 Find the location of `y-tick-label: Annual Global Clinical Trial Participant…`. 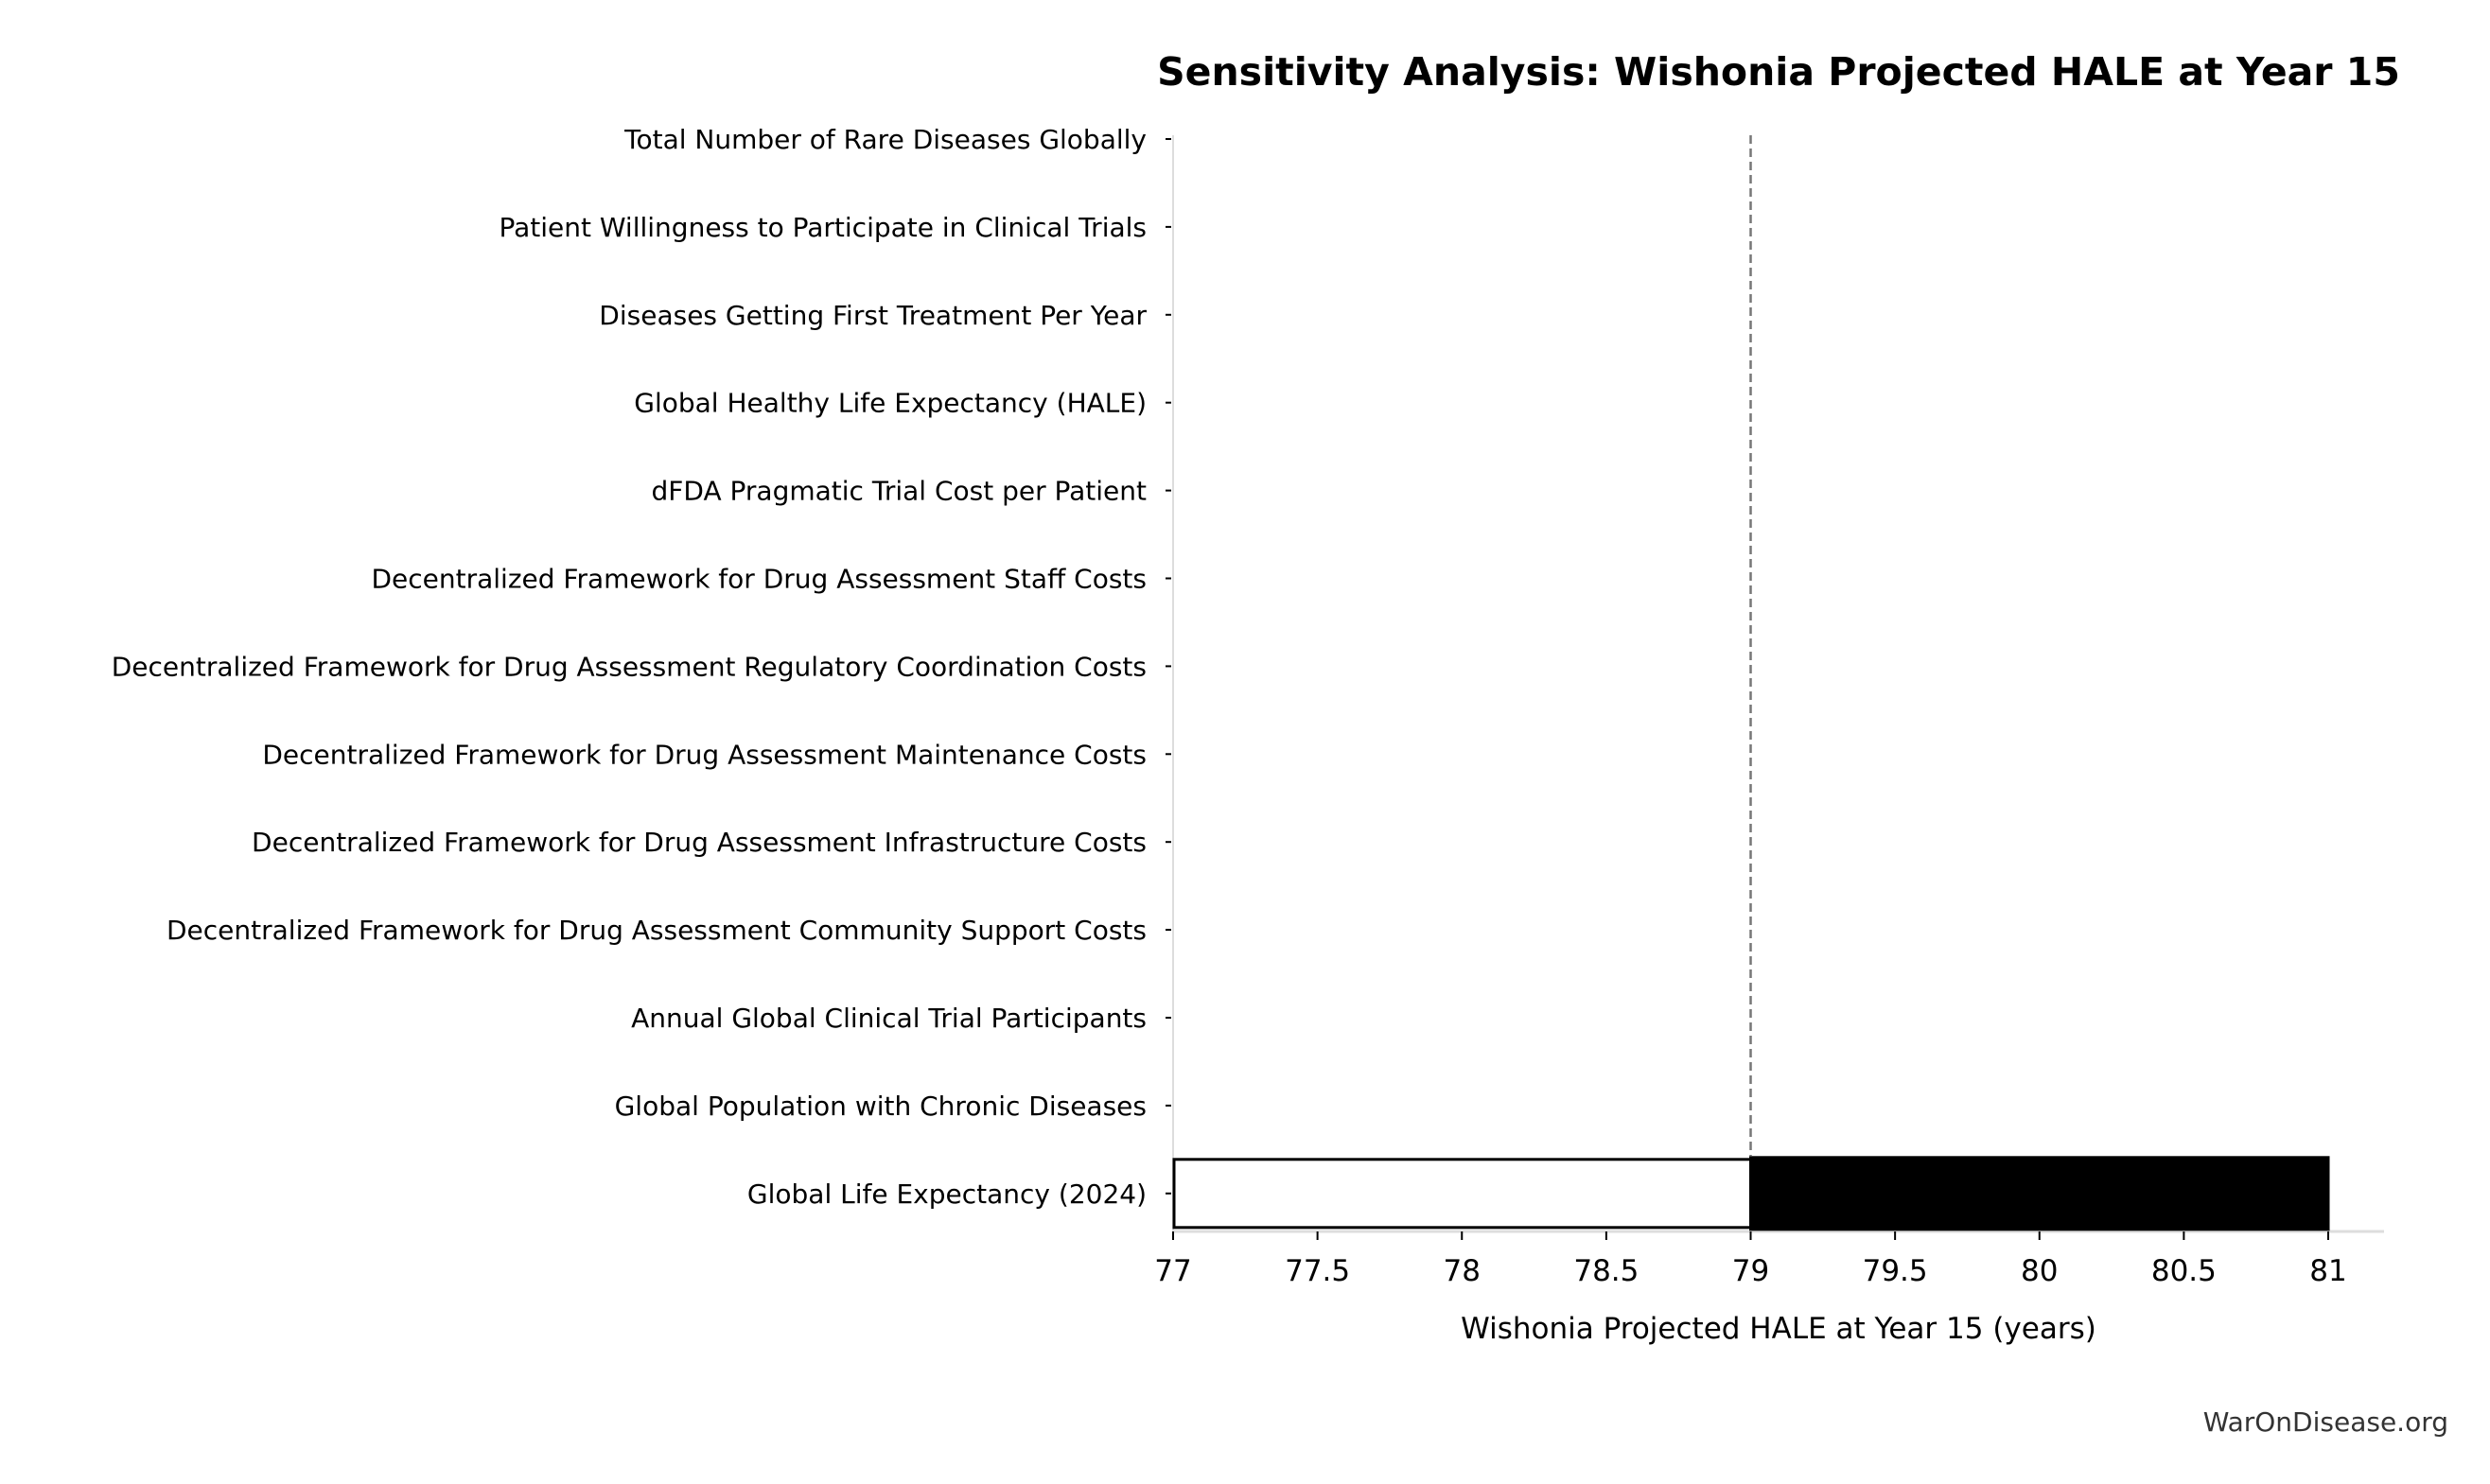

y-tick-label: Annual Global Clinical Trial Participant… is located at coordinates (889, 1018).